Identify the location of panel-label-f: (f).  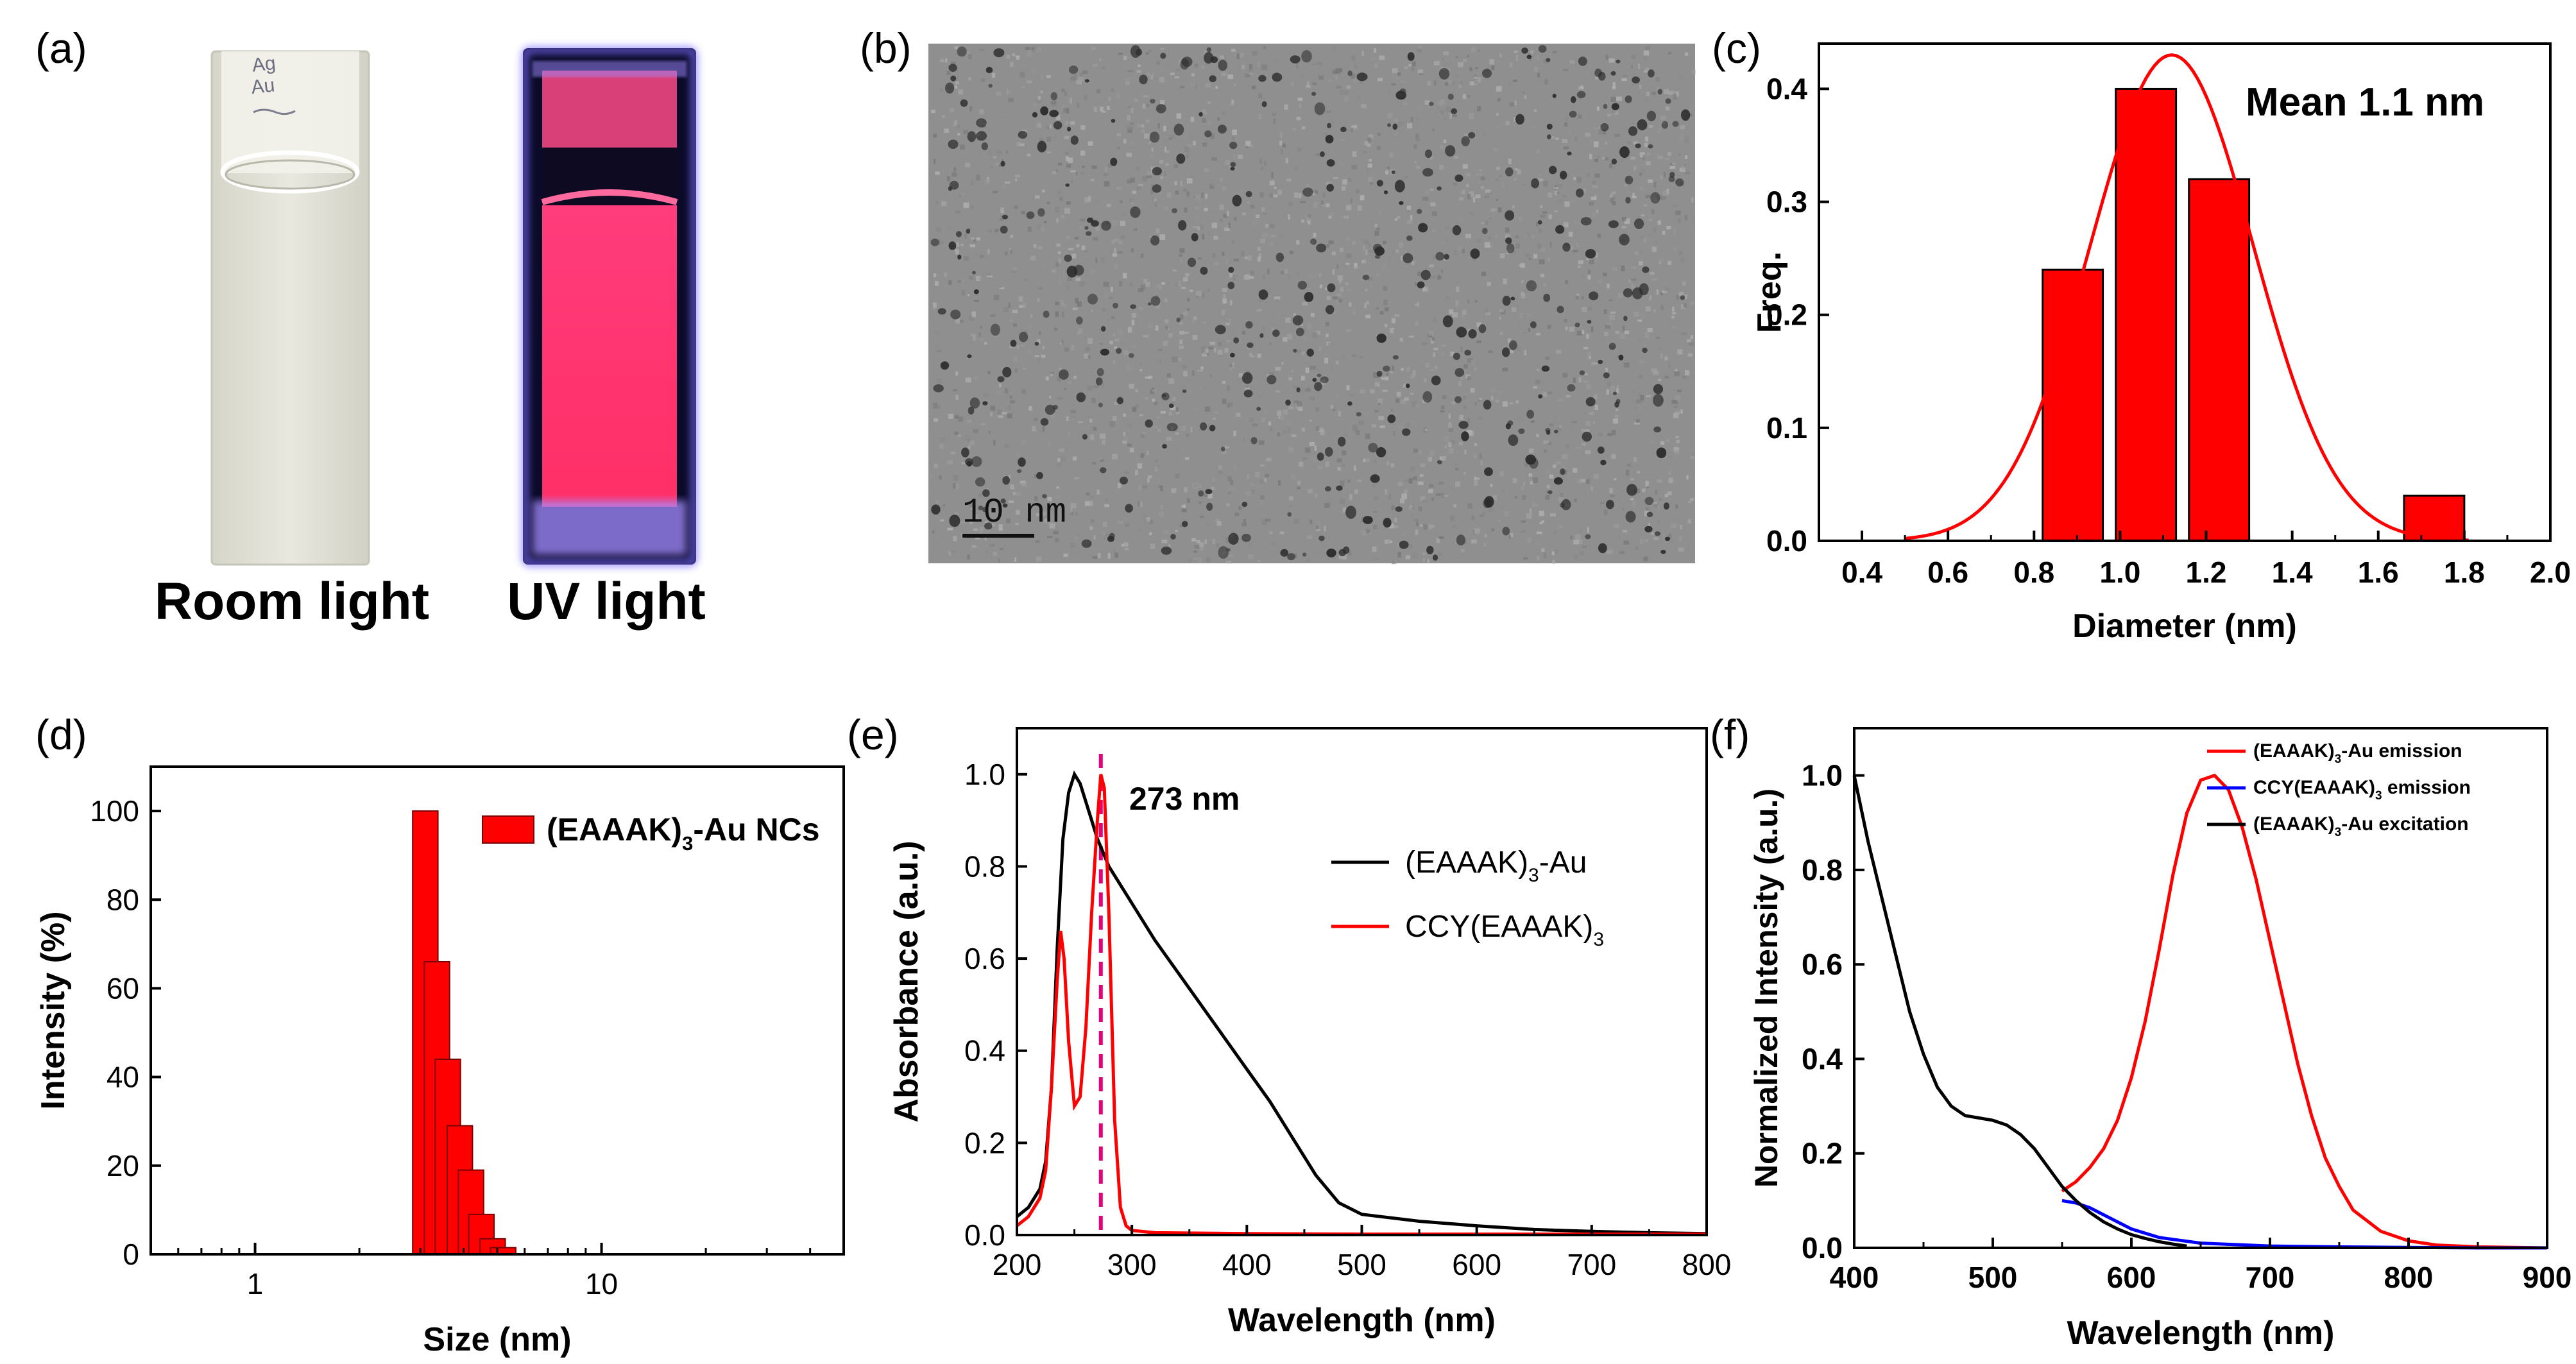
(1730, 734).